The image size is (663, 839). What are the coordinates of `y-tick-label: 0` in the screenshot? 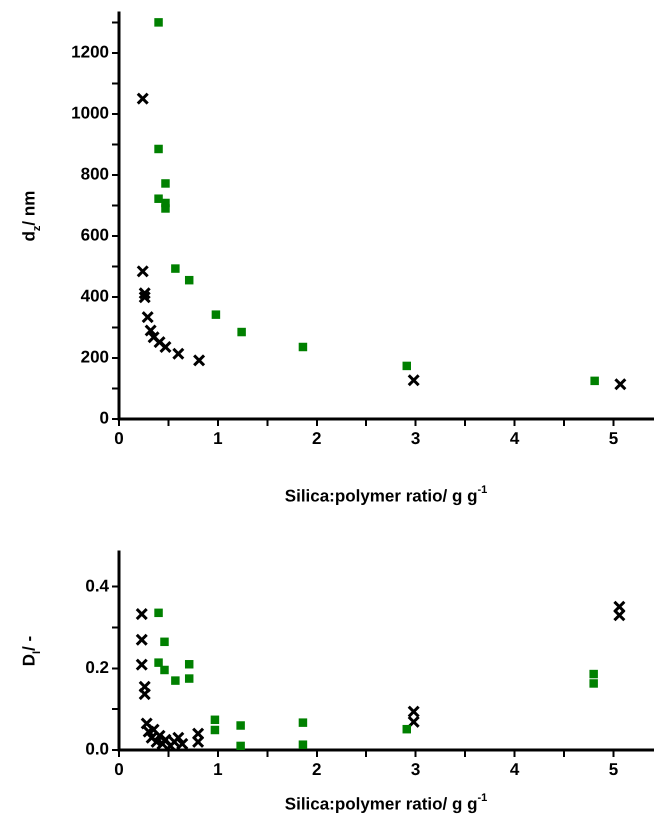 It's located at (104, 418).